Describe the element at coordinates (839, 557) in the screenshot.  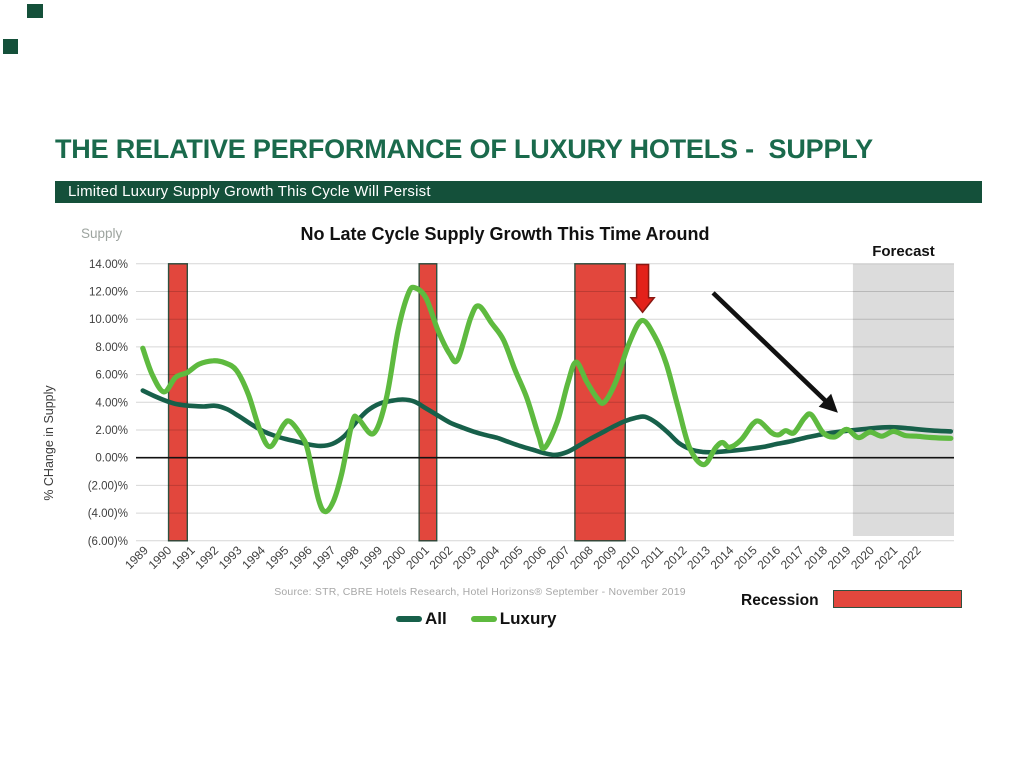
I see `x-tick-label: 2019` at that location.